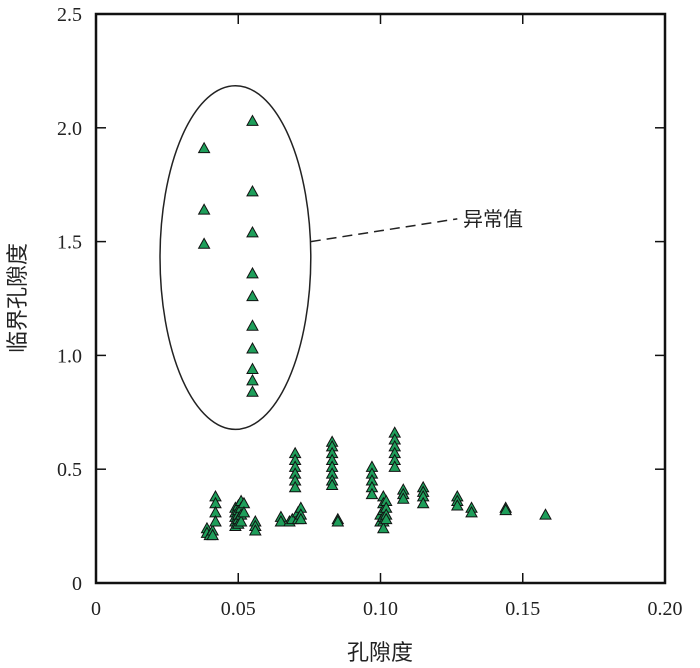 The height and width of the screenshot is (668, 700). Describe the element at coordinates (665, 609) in the screenshot. I see `x-tick-label: 0.20` at that location.